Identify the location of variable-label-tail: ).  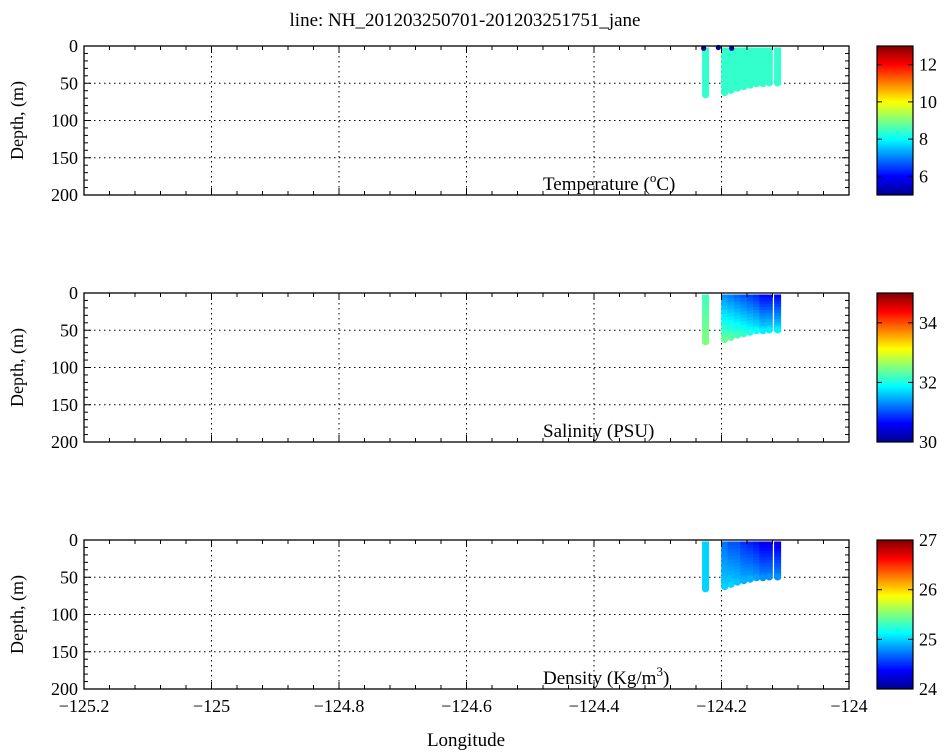
(666, 678).